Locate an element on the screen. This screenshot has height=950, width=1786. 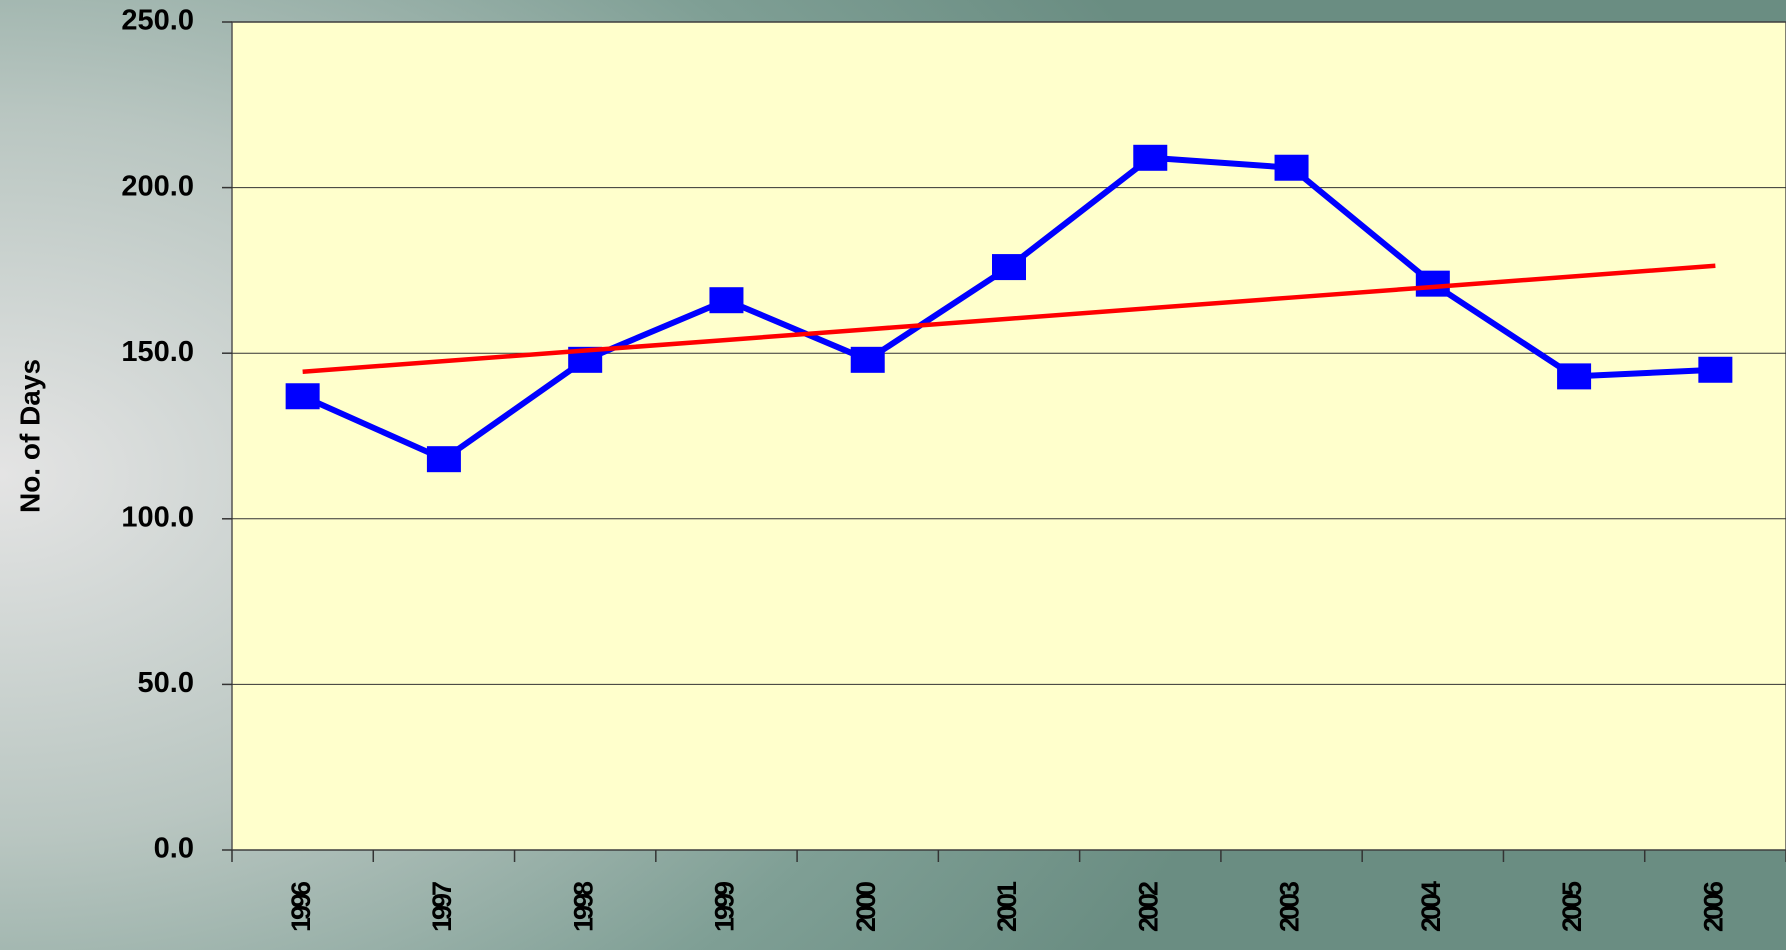
y-axis-label: No. of Days is located at coordinates (29, 436).